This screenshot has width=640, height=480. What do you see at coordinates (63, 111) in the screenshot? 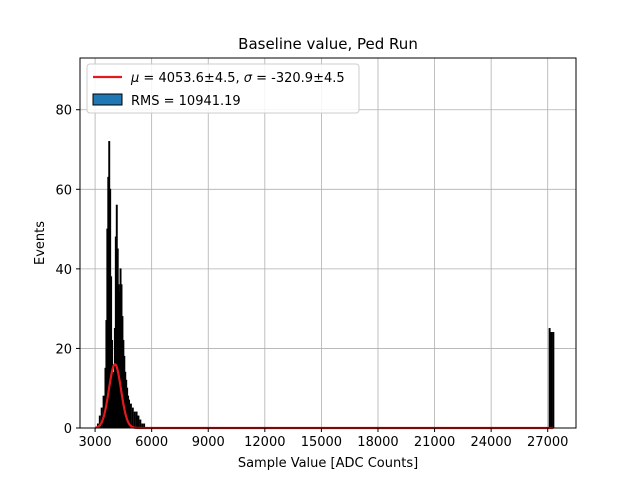
I see `y-tick-label-4: 80` at bounding box center [63, 111].